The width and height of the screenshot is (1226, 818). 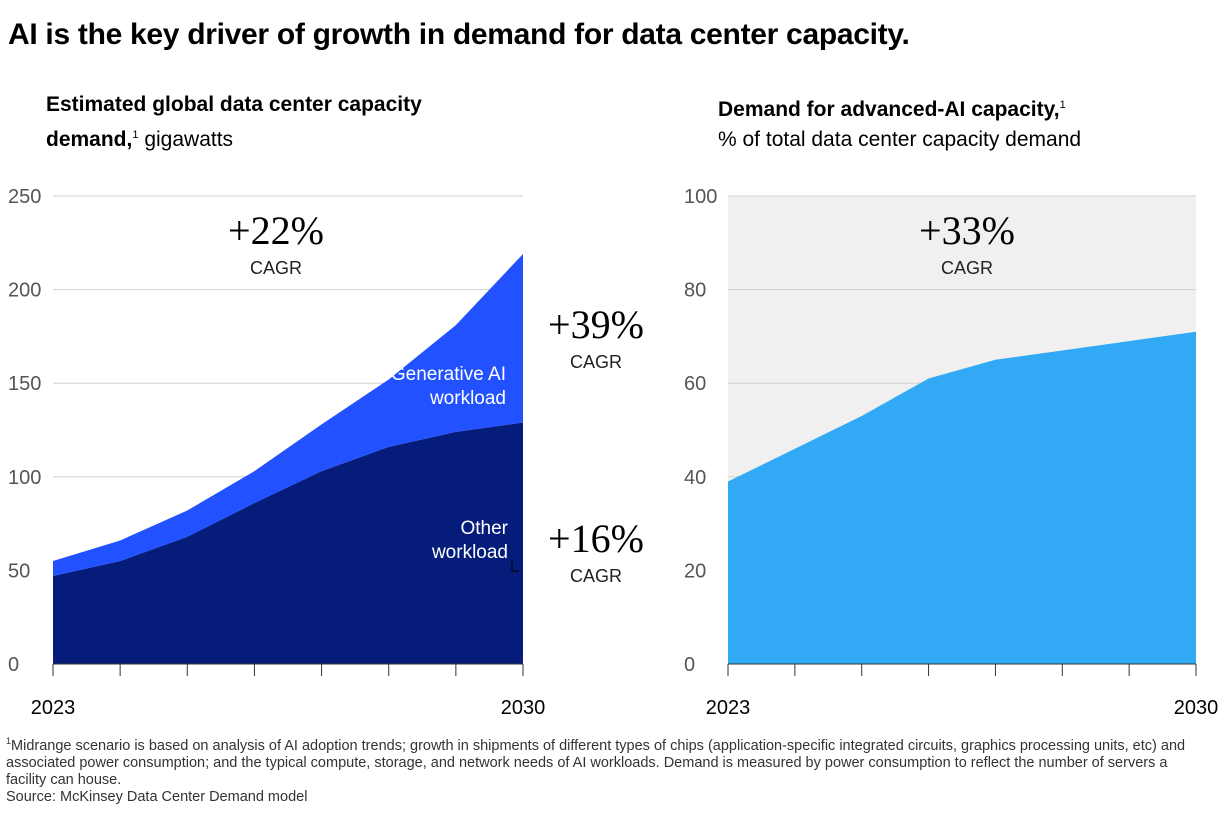 What do you see at coordinates (19, 571) in the screenshot?
I see `y-tick-label: 50` at bounding box center [19, 571].